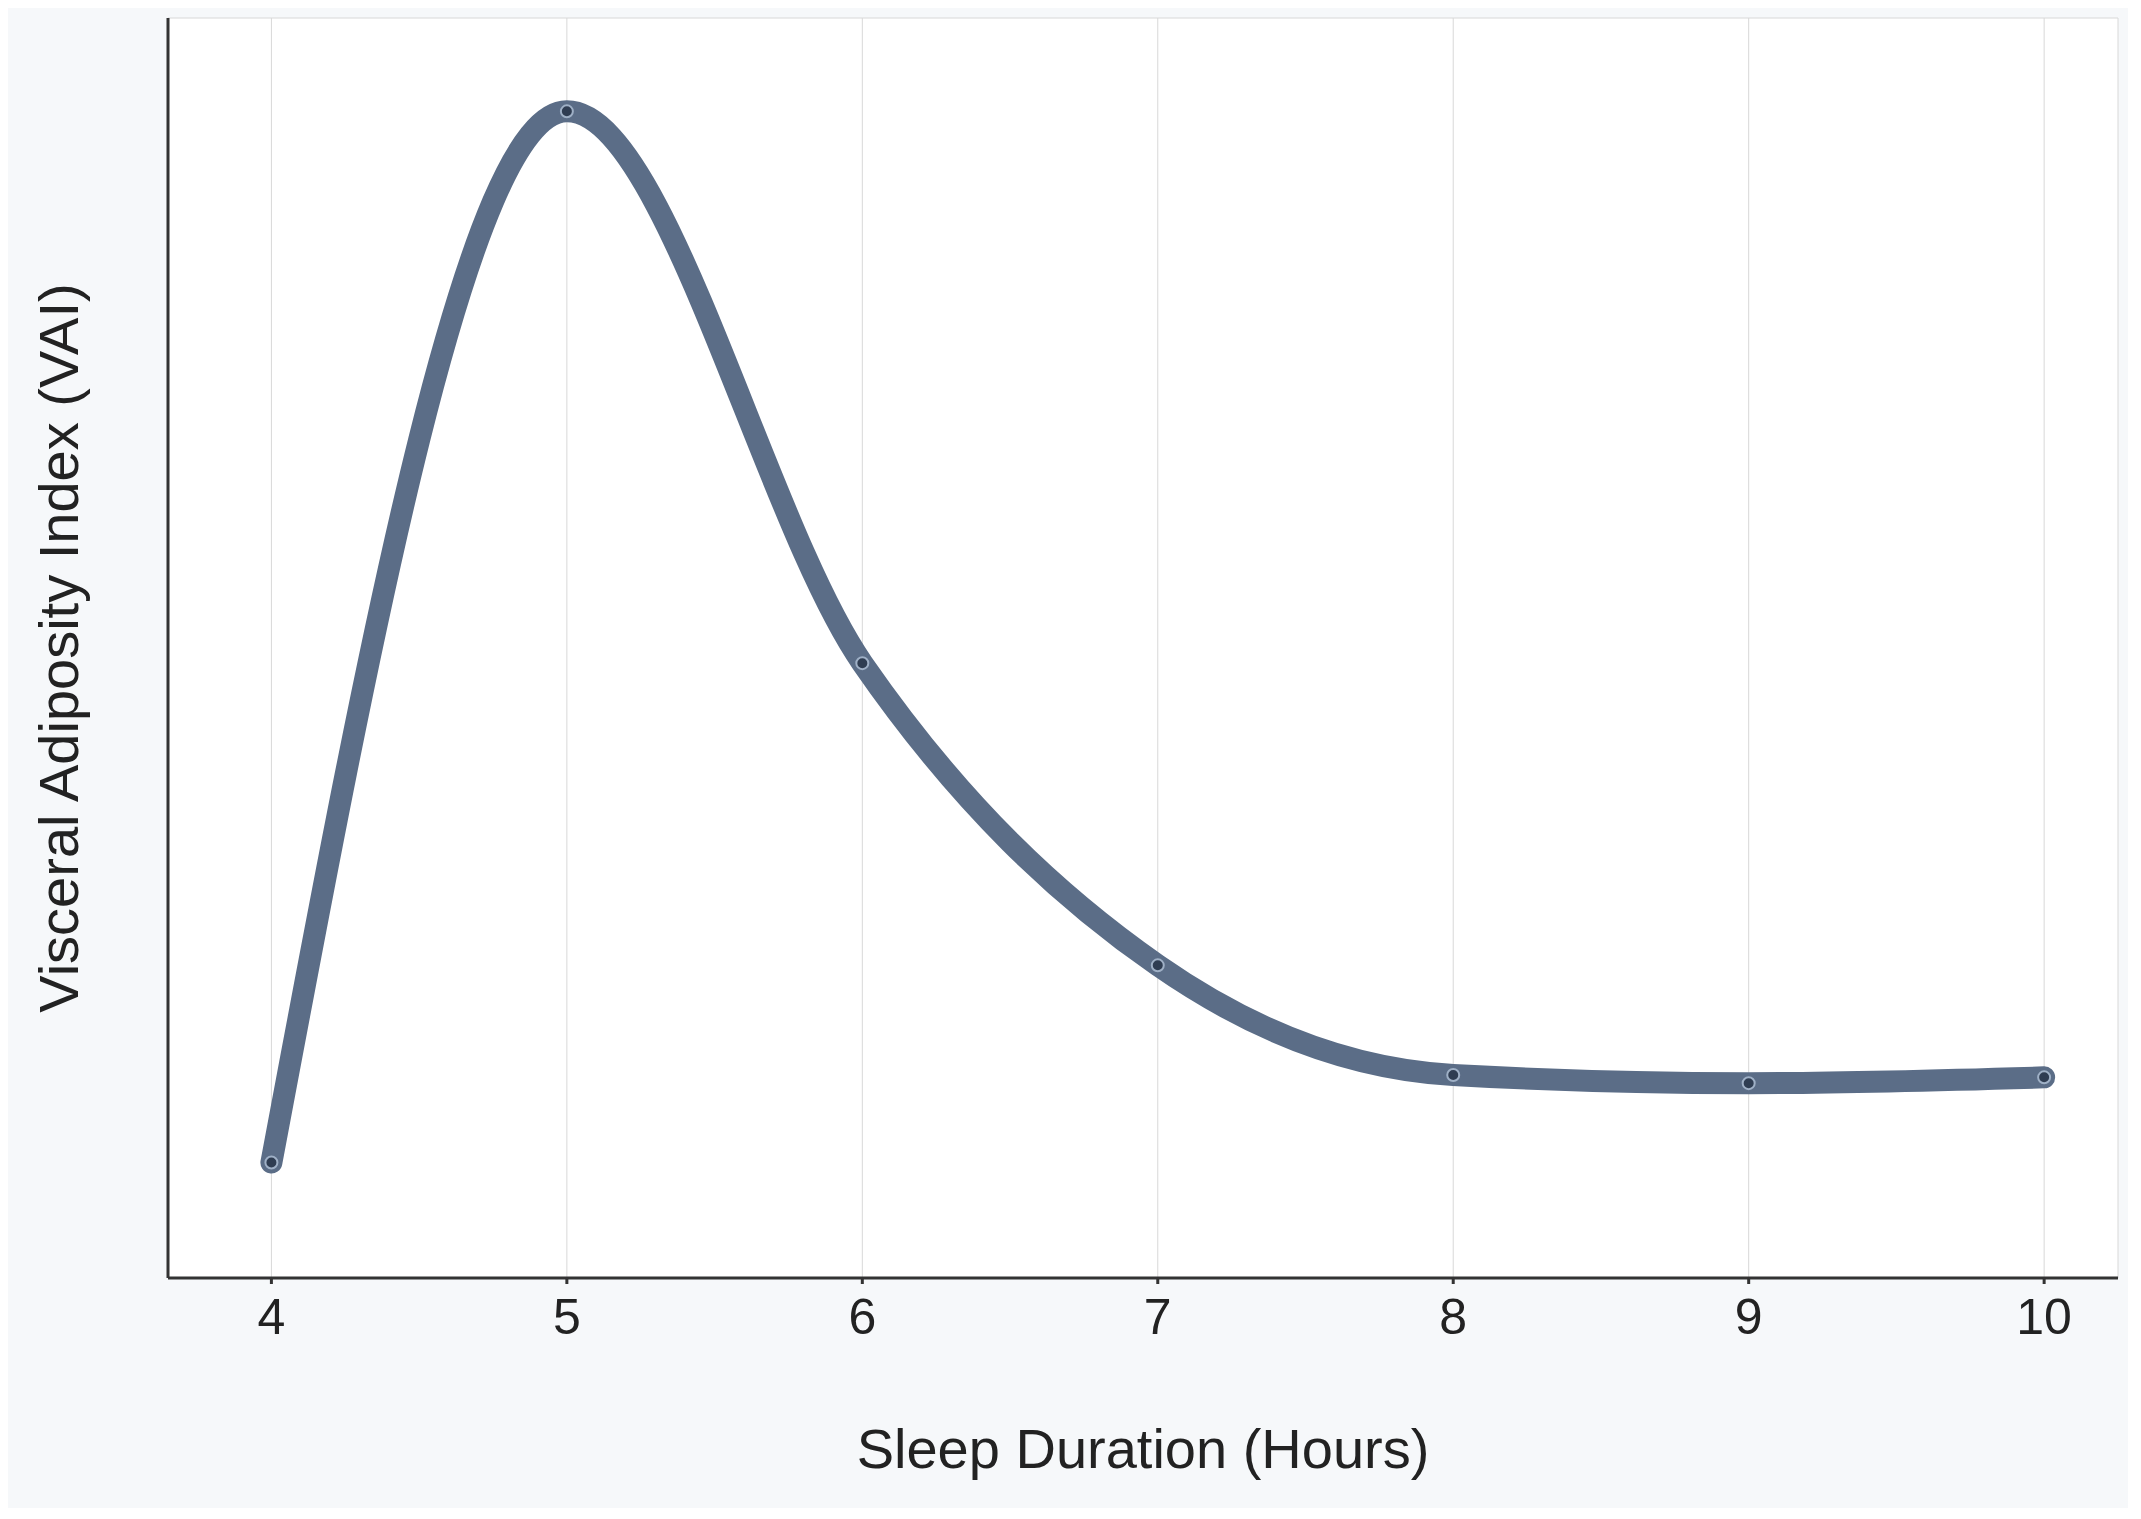 The width and height of the screenshot is (2141, 1519). I want to click on x-axis-title: Sleep Duration (Hours), so click(1143, 1448).